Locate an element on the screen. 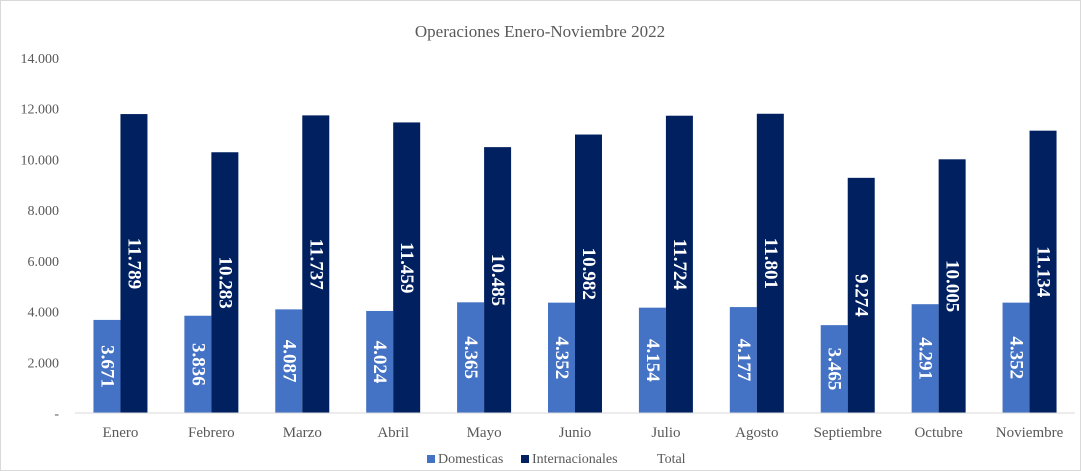  x-category-label: Julio is located at coordinates (665, 433).